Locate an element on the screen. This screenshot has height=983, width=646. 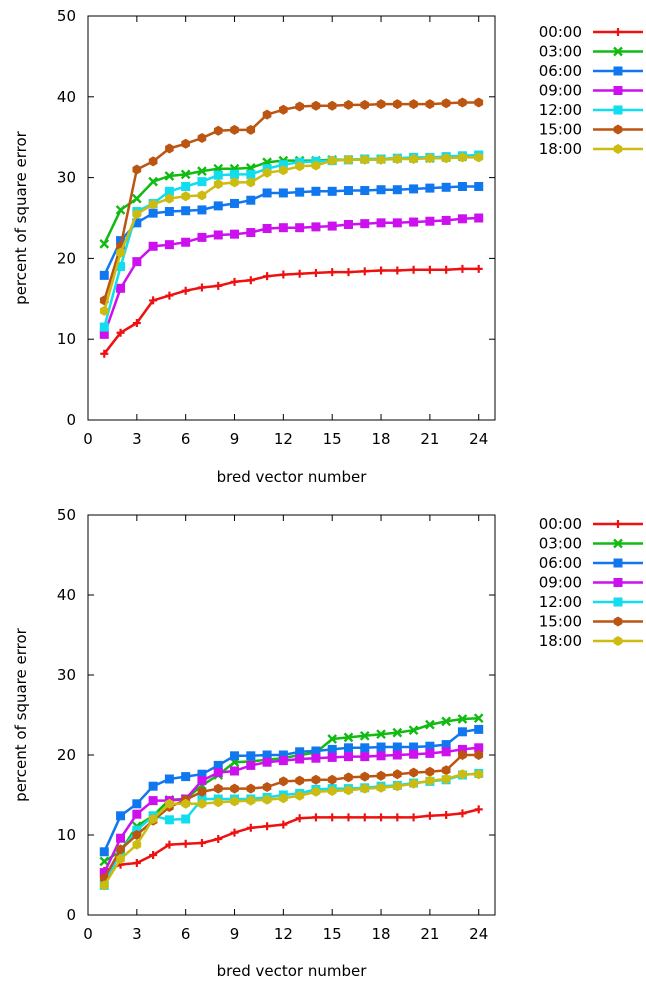
legend-label: 15:00 is located at coordinates (560, 130).